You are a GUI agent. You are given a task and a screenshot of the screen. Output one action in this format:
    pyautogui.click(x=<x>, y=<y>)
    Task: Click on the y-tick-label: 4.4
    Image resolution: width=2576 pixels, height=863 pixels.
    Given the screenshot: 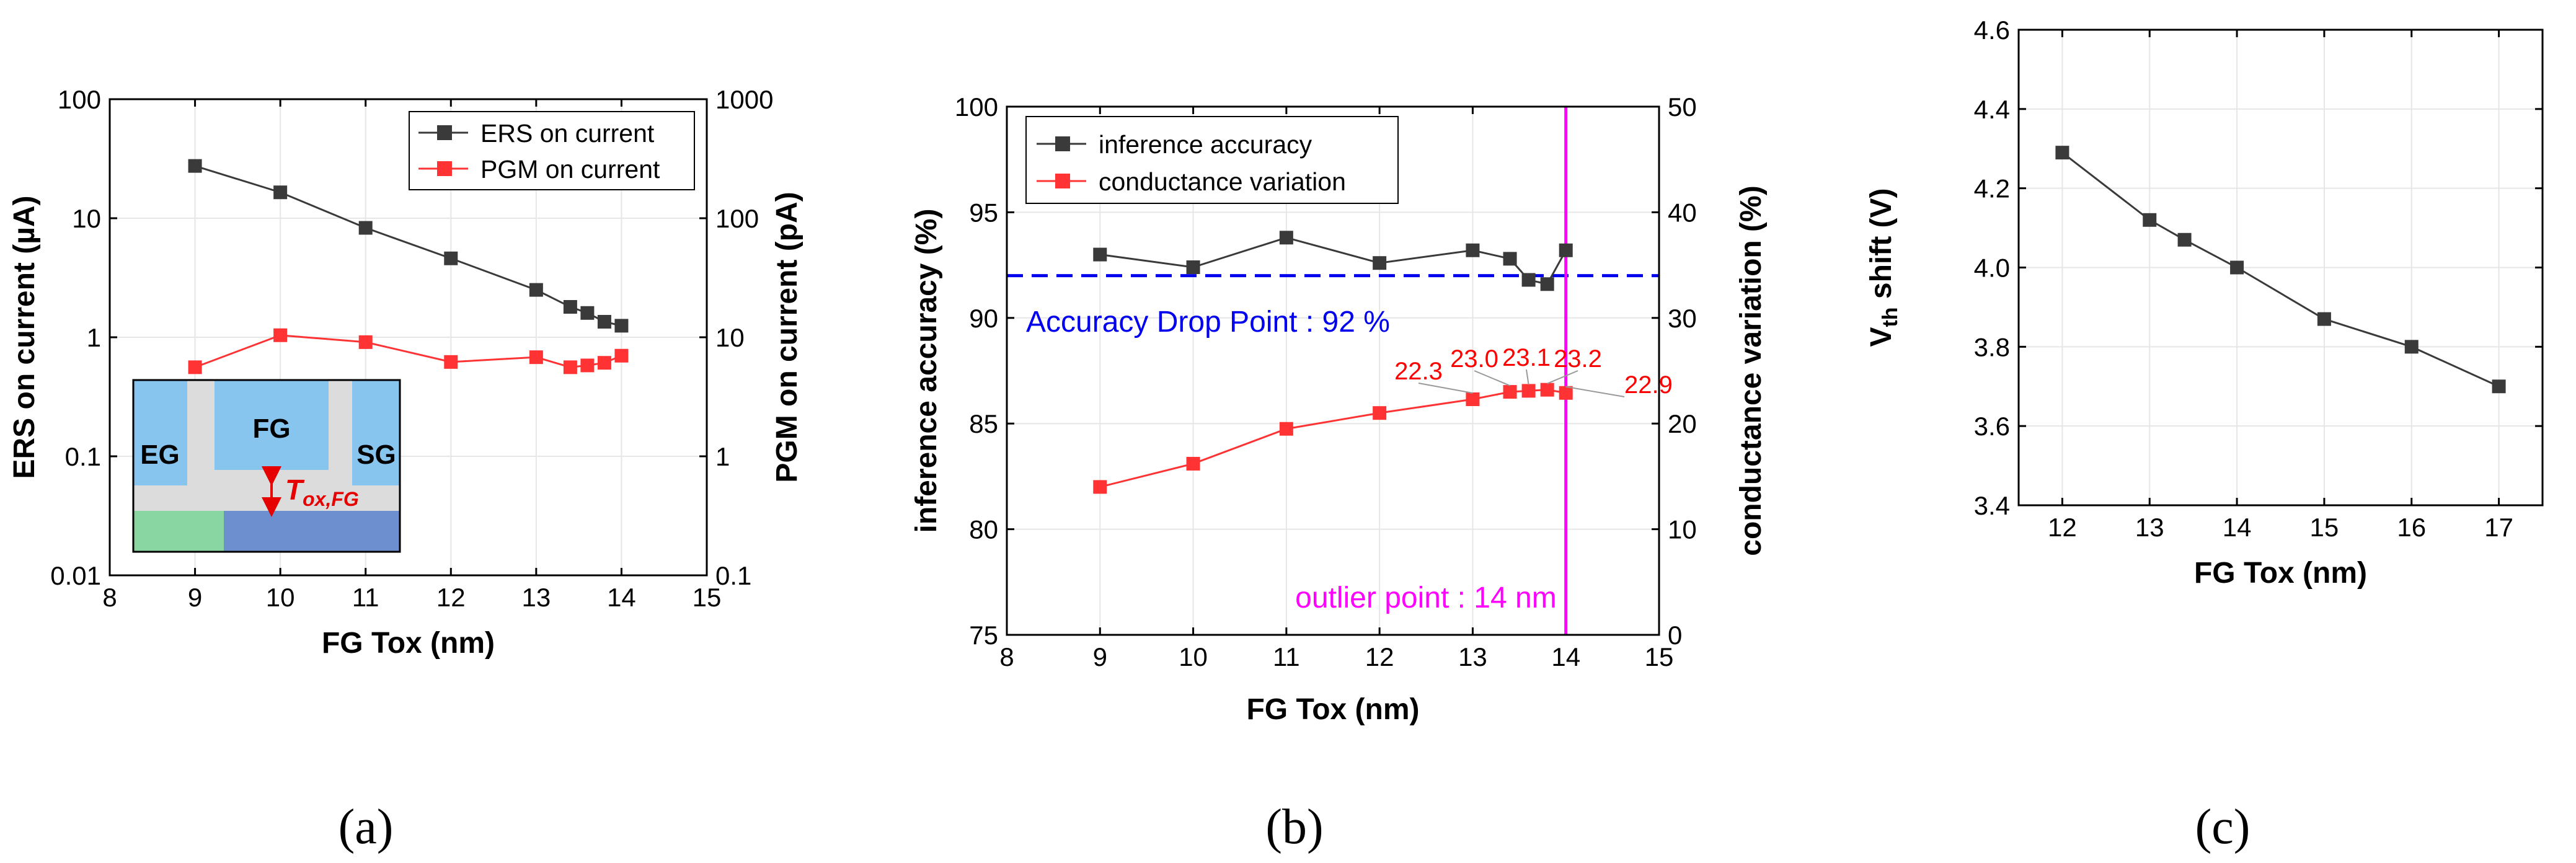 What is the action you would take?
    pyautogui.click(x=1992, y=110)
    